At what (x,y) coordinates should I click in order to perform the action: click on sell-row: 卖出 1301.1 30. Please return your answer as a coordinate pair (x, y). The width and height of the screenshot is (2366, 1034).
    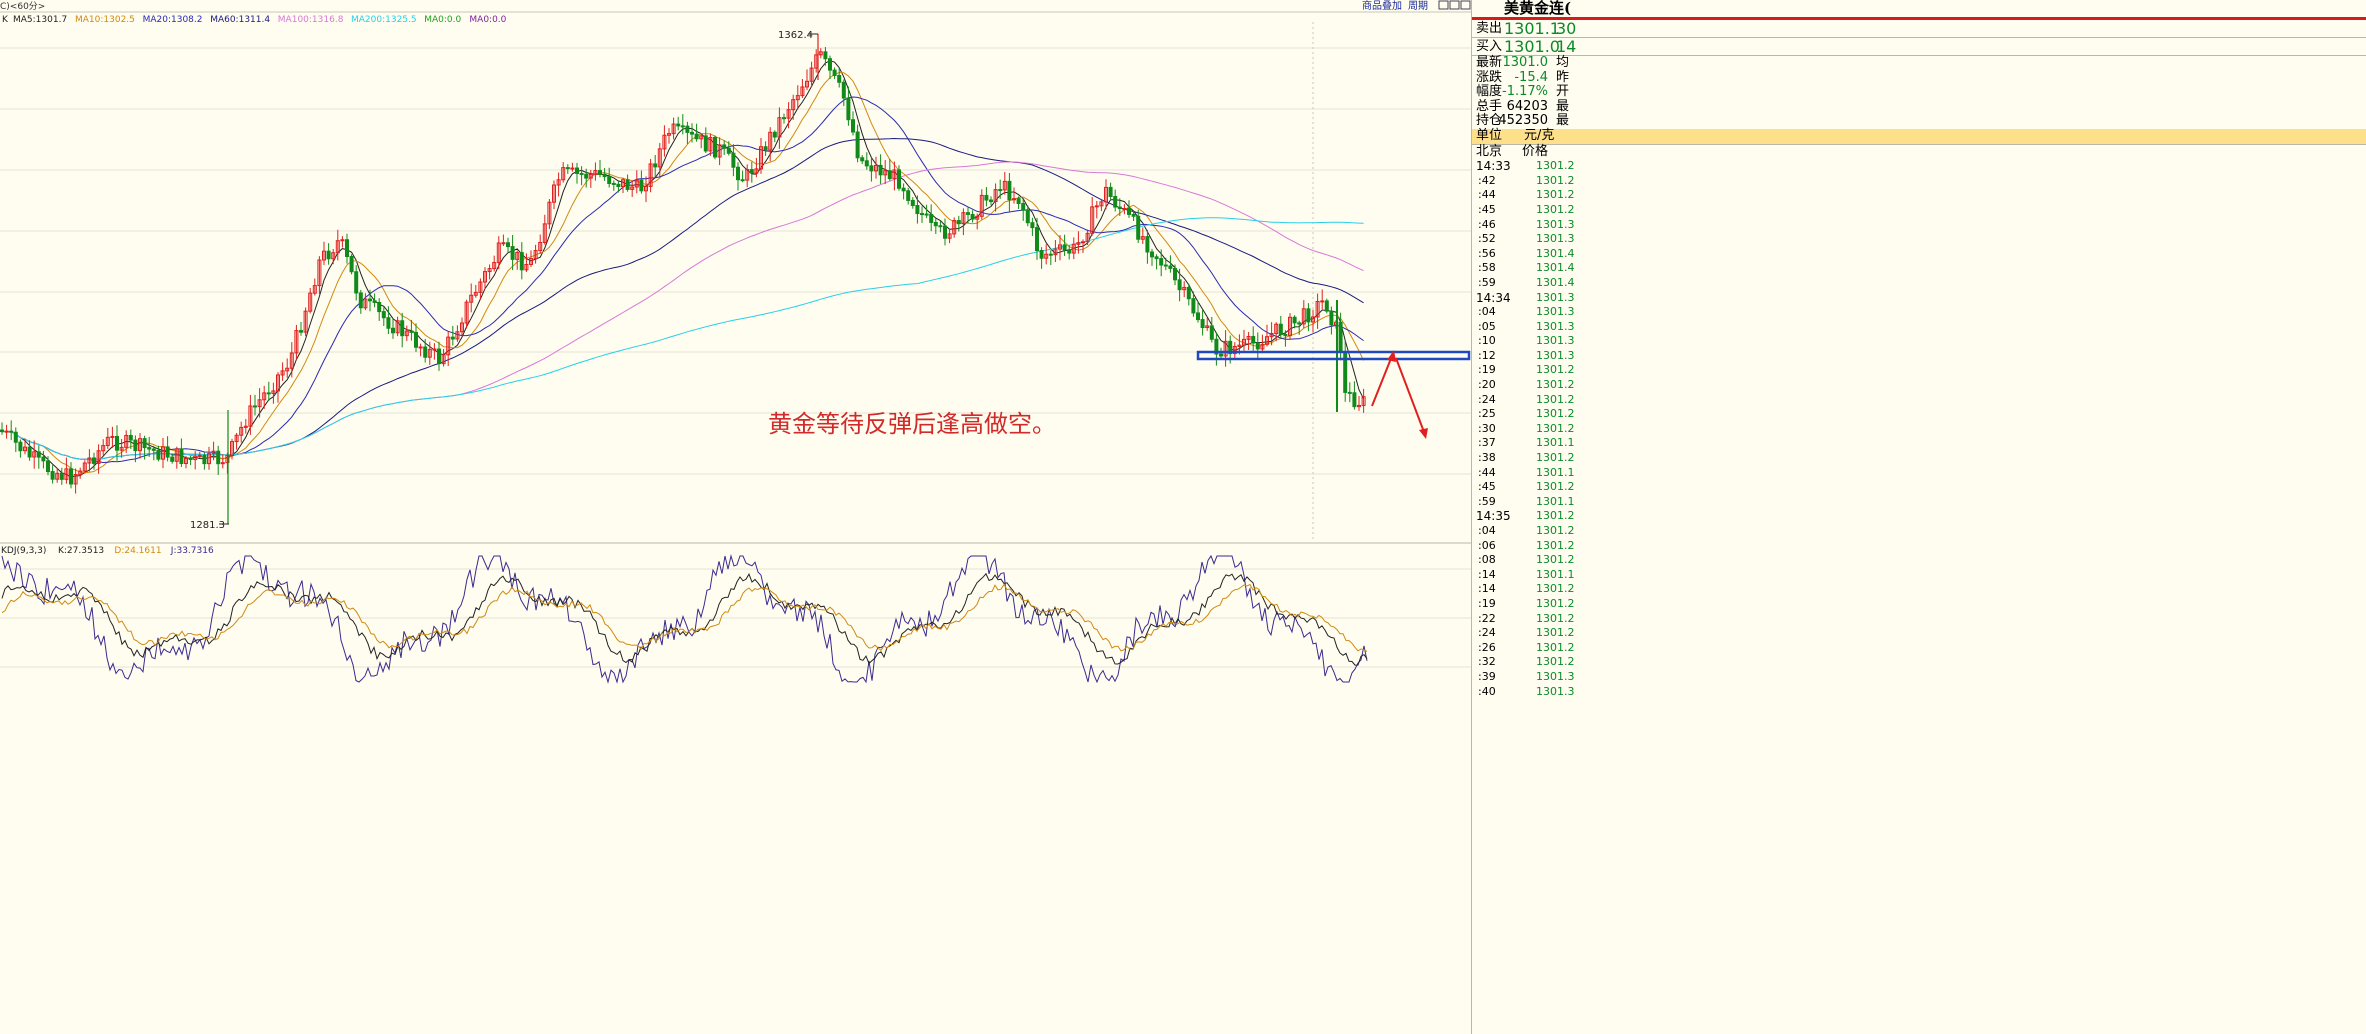
    Looking at the image, I should click on (1919, 28).